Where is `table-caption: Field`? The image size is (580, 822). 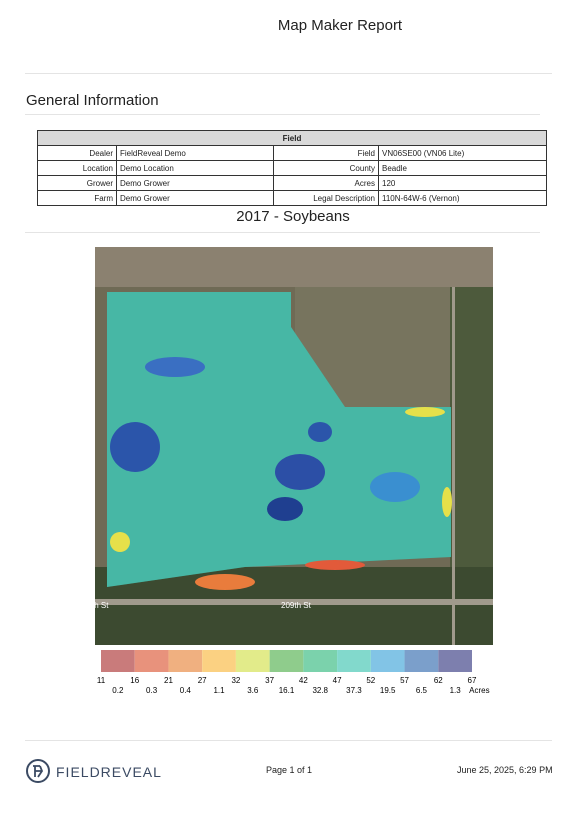 table-caption: Field is located at coordinates (292, 138).